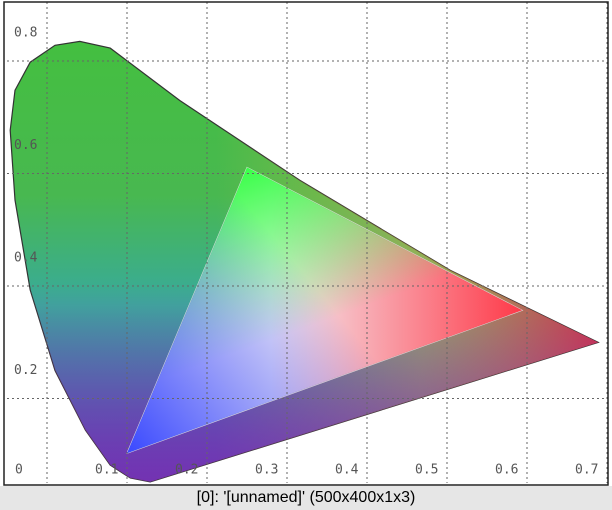 The height and width of the screenshot is (510, 612). Describe the element at coordinates (25, 370) in the screenshot. I see `y-tick-label: 0.2` at that location.